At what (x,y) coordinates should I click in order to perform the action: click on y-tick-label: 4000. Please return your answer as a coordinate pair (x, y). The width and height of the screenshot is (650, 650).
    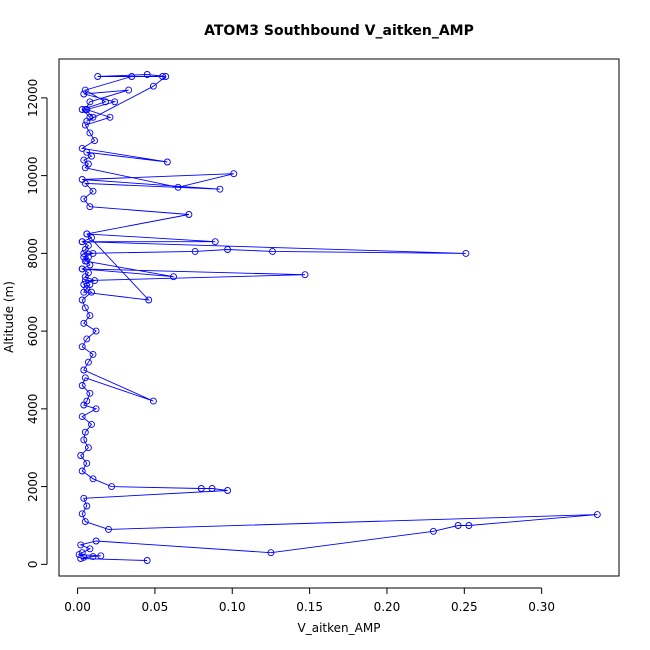
    Looking at the image, I should click on (33, 409).